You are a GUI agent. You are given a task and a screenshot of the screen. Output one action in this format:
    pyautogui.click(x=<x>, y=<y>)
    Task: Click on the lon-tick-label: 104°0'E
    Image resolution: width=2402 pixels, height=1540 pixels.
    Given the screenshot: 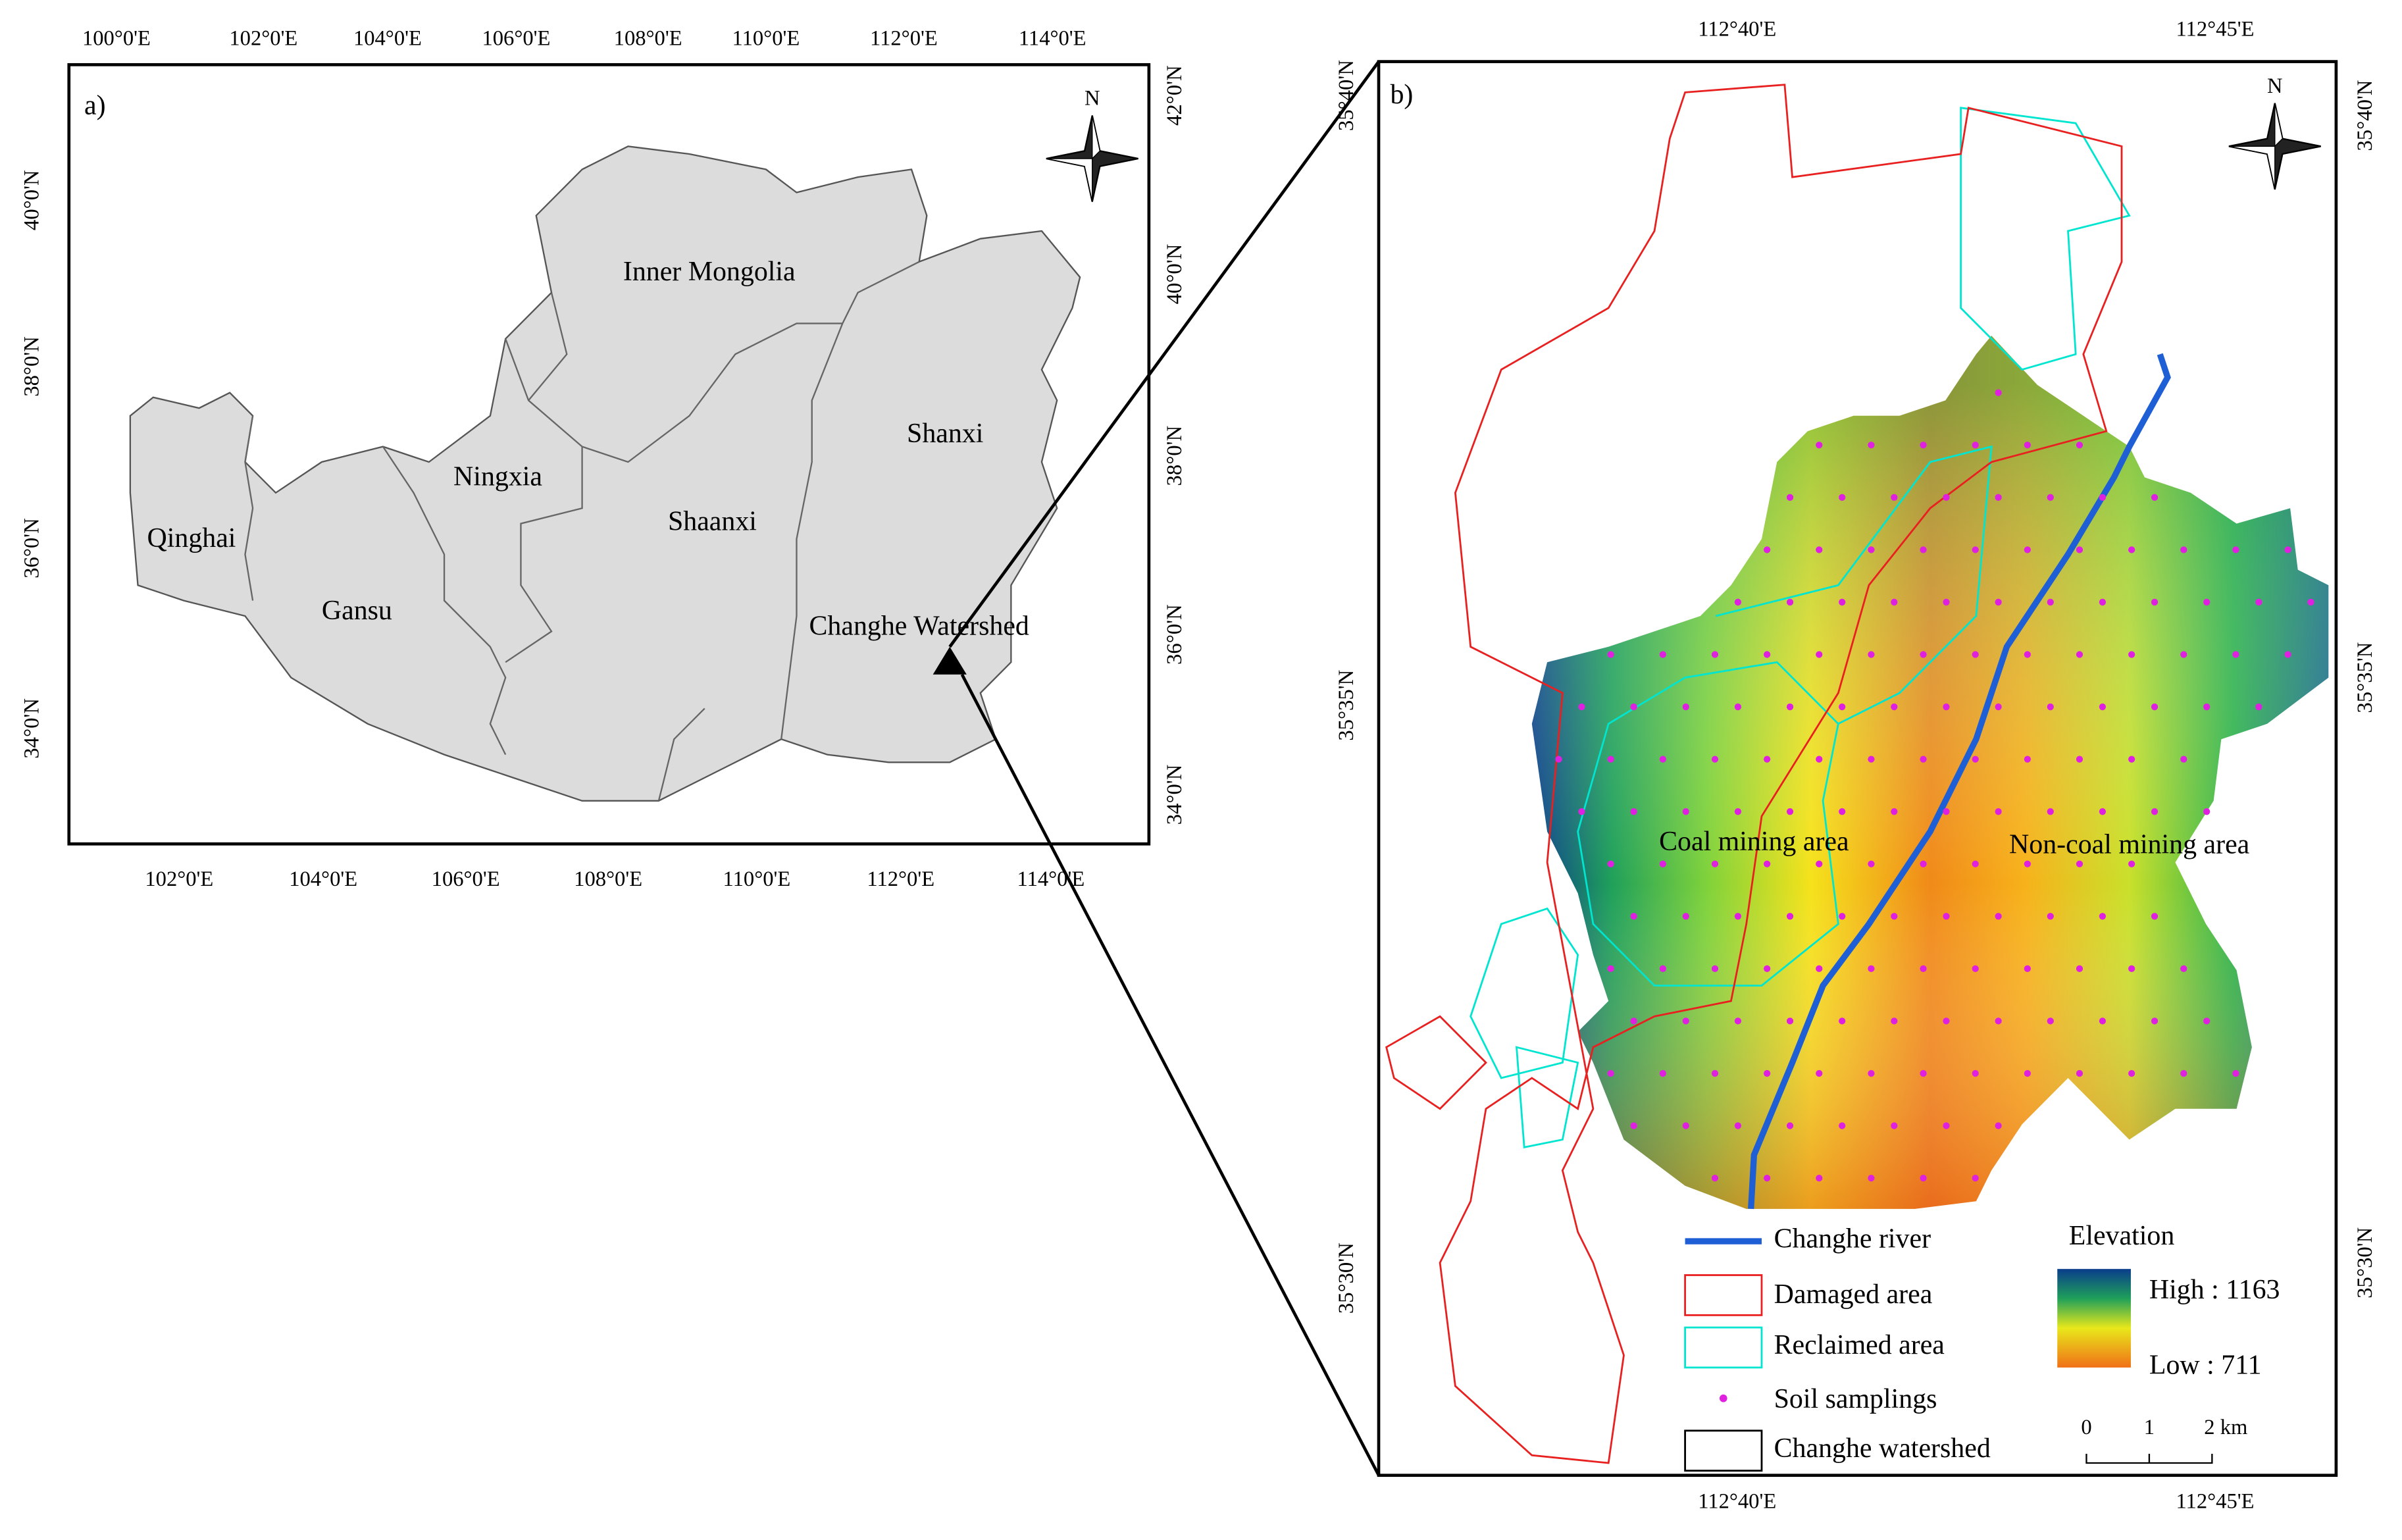 What is the action you would take?
    pyautogui.click(x=323, y=879)
    